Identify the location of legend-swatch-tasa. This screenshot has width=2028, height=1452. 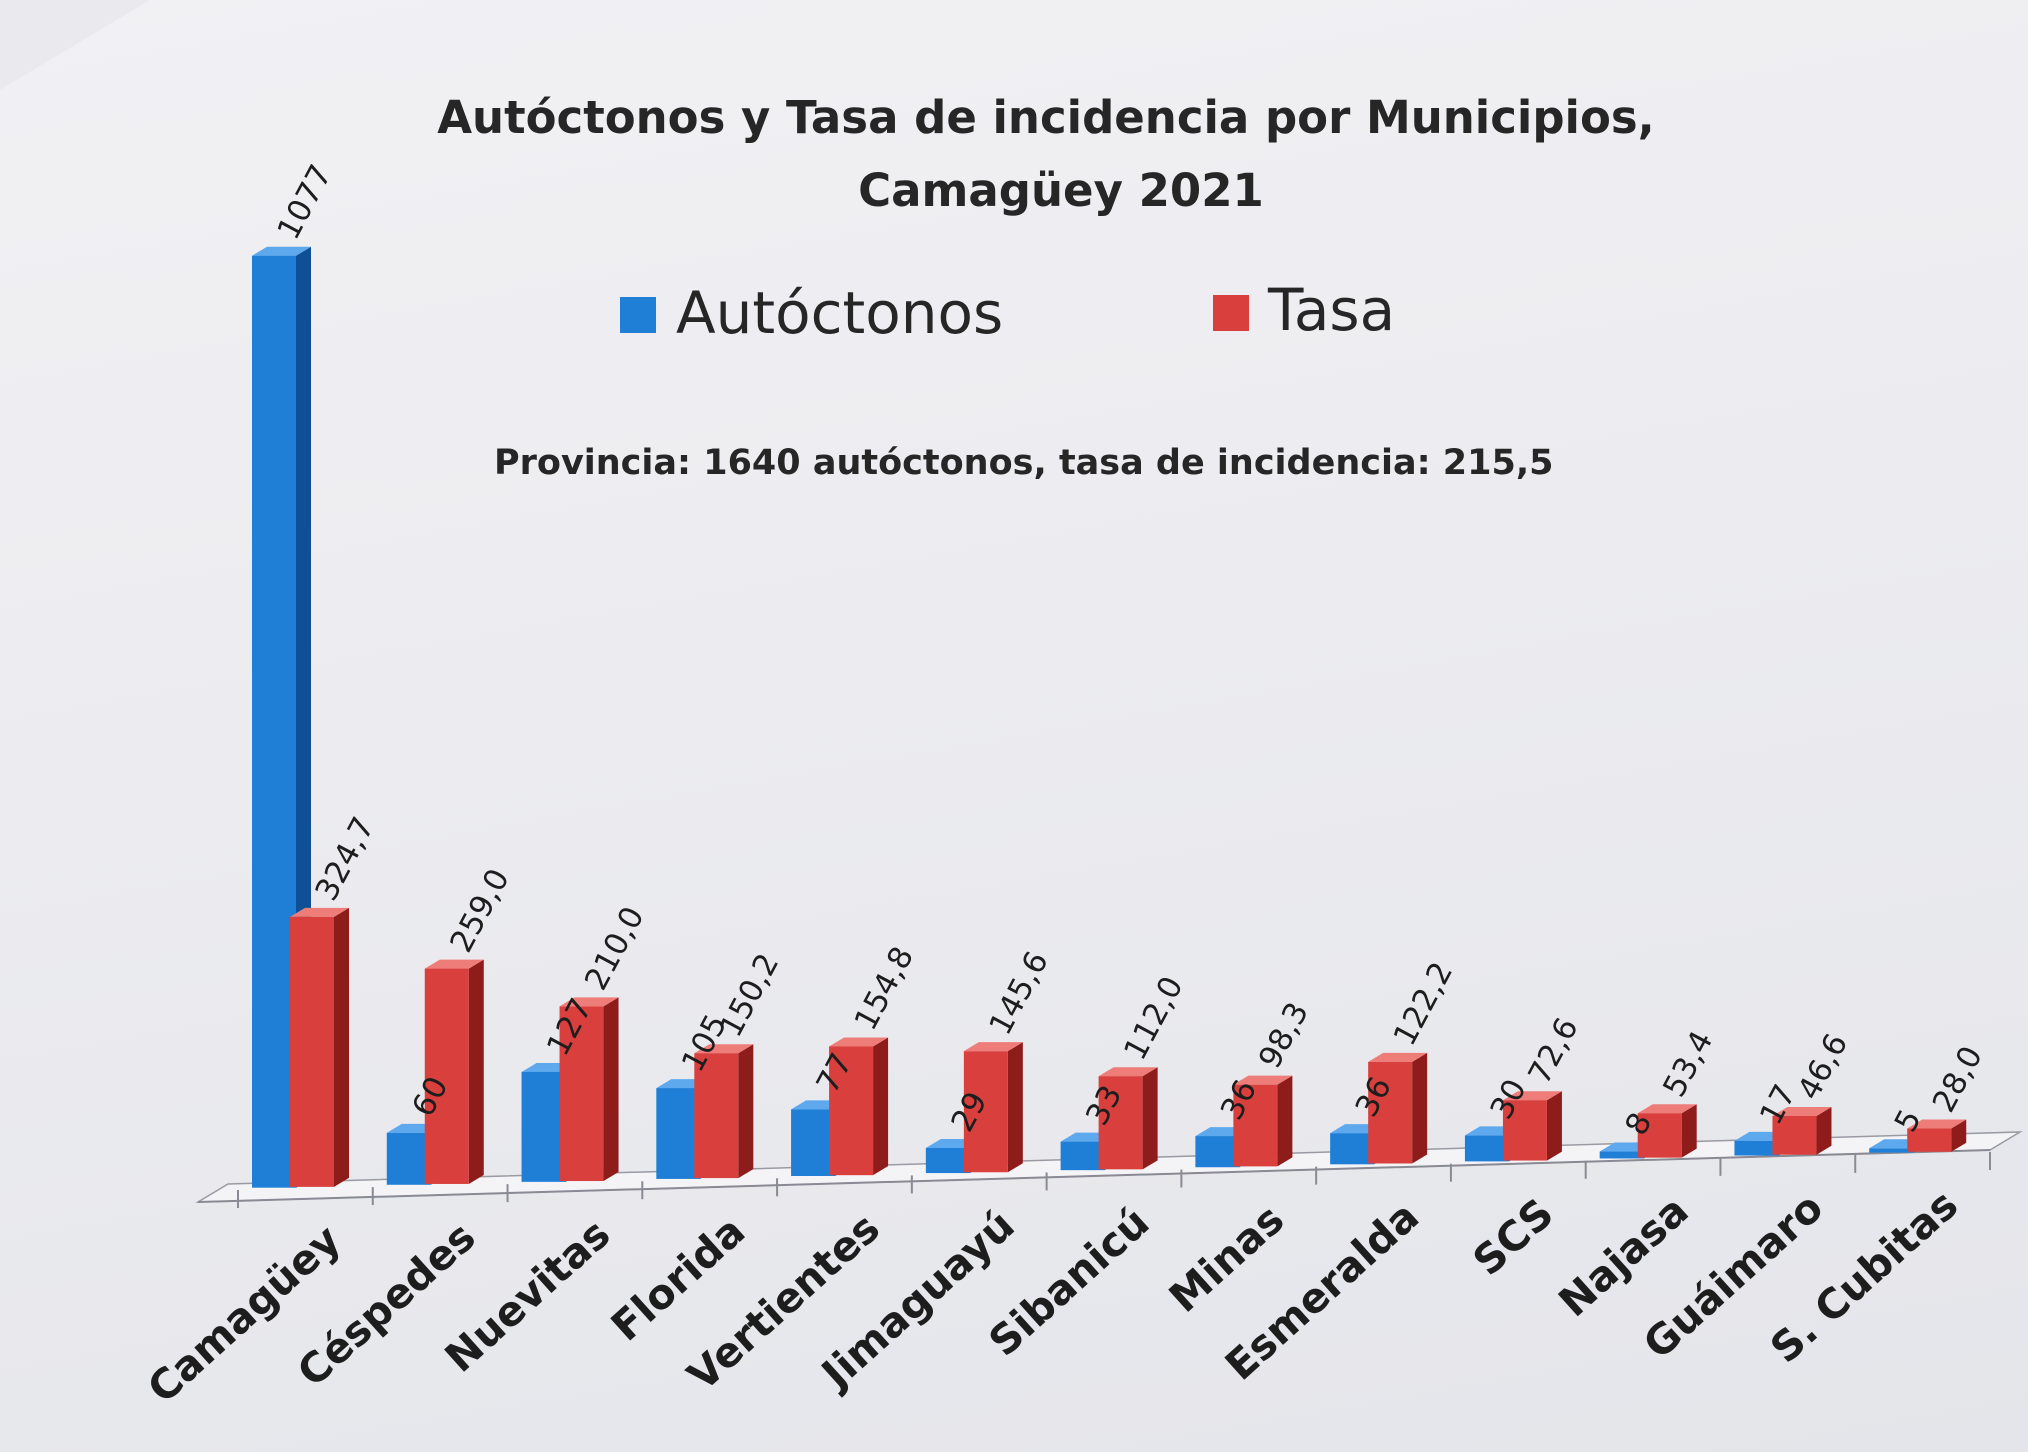
(1231, 313).